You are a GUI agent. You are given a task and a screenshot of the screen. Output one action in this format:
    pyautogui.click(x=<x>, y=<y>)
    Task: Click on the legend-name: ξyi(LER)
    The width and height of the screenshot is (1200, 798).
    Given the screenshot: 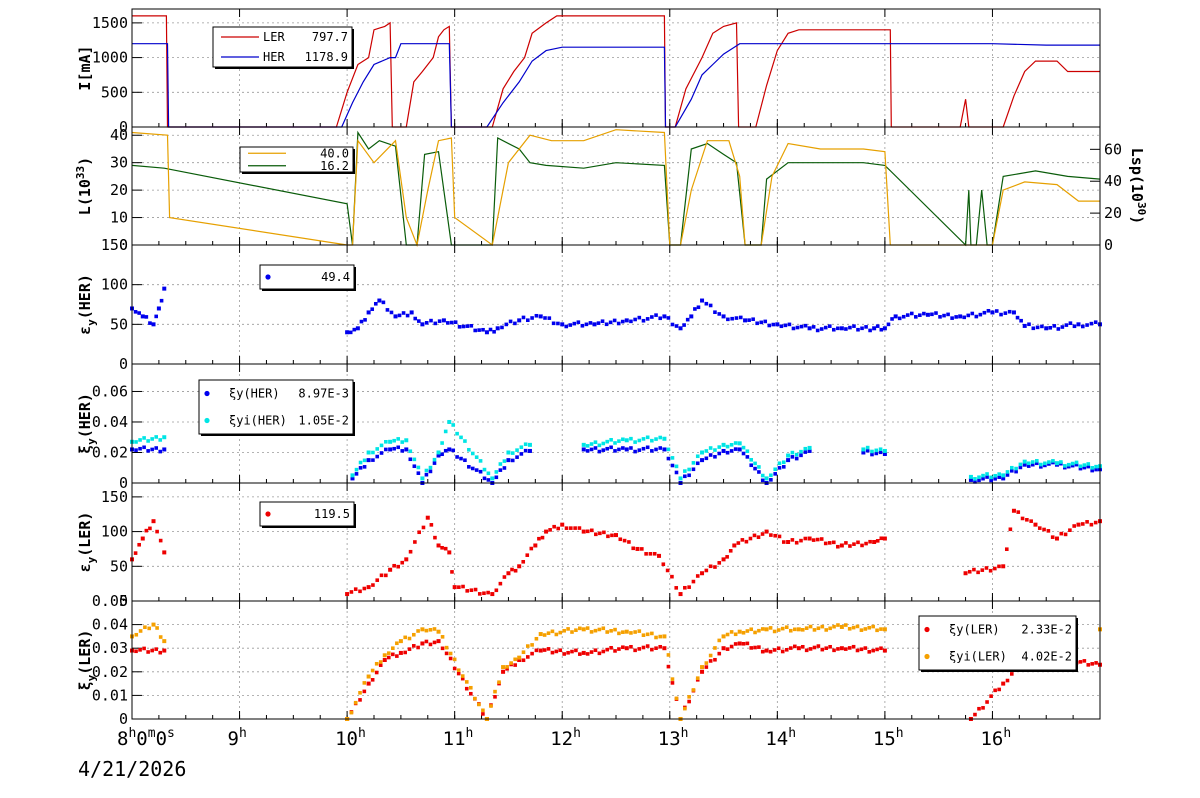 What is the action you would take?
    pyautogui.click(x=978, y=657)
    